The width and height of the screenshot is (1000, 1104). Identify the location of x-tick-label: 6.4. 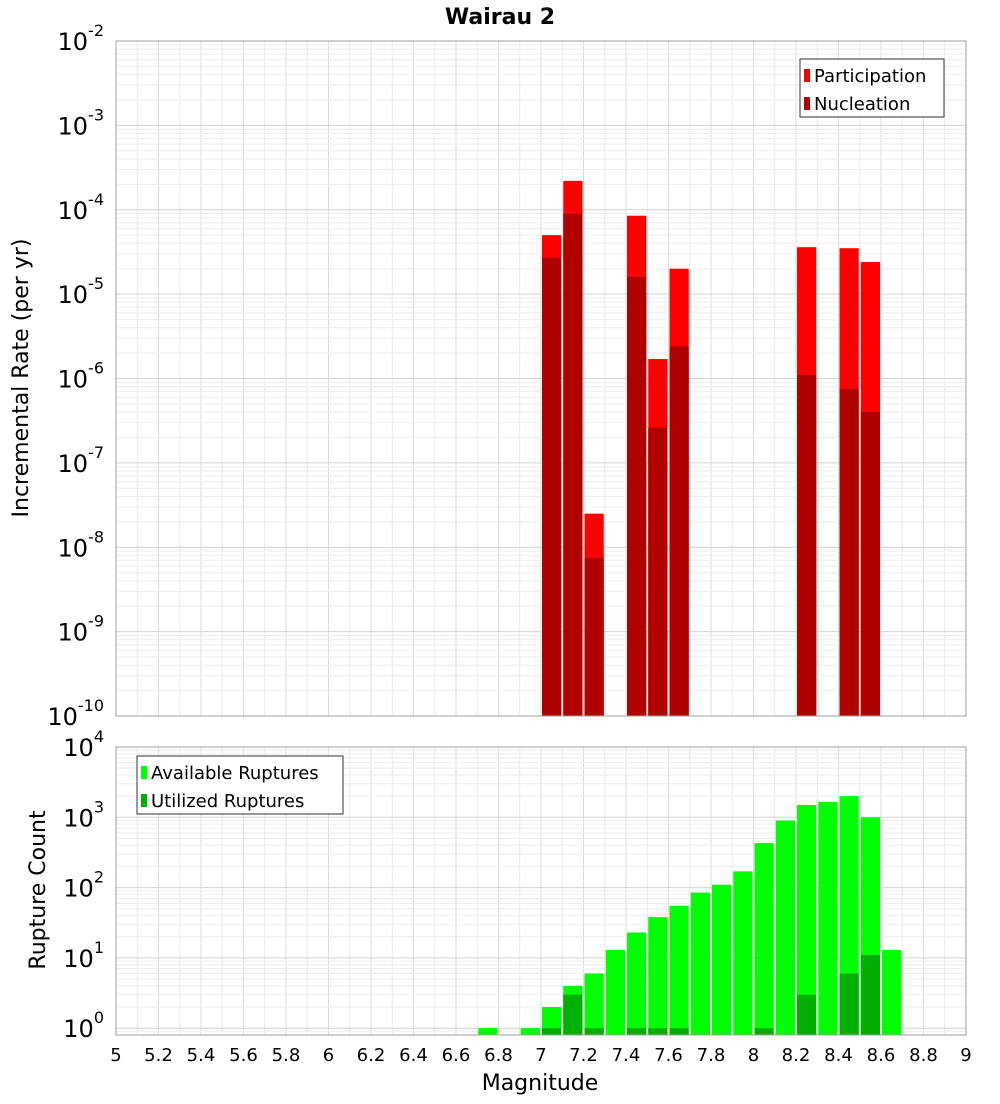
(413, 1055).